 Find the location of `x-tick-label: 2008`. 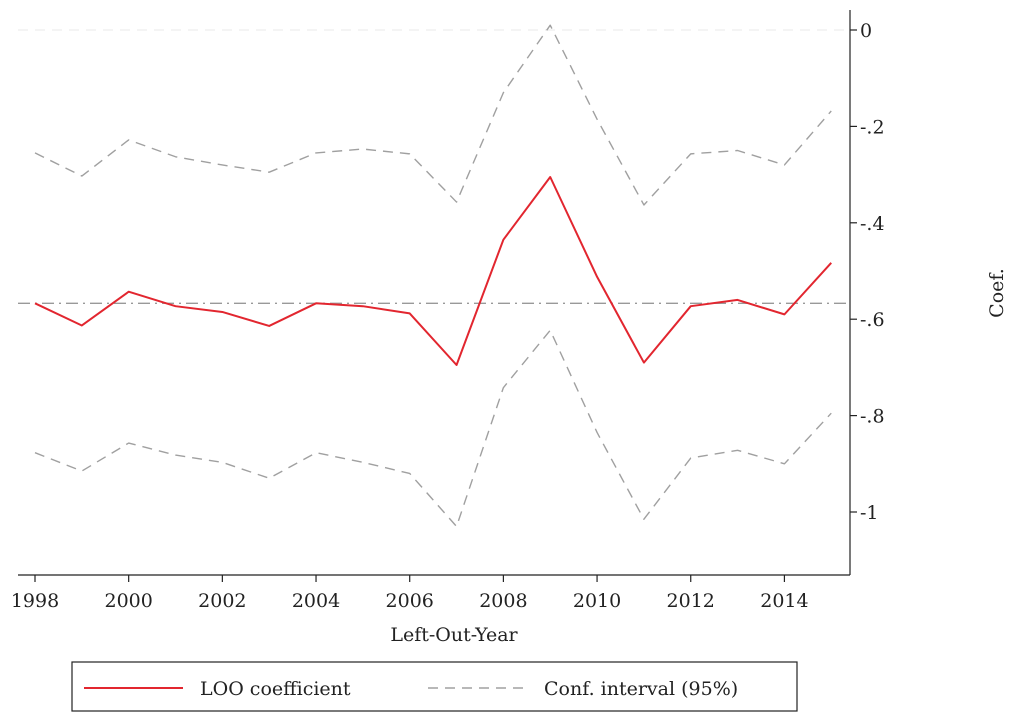

x-tick-label: 2008 is located at coordinates (503, 601).